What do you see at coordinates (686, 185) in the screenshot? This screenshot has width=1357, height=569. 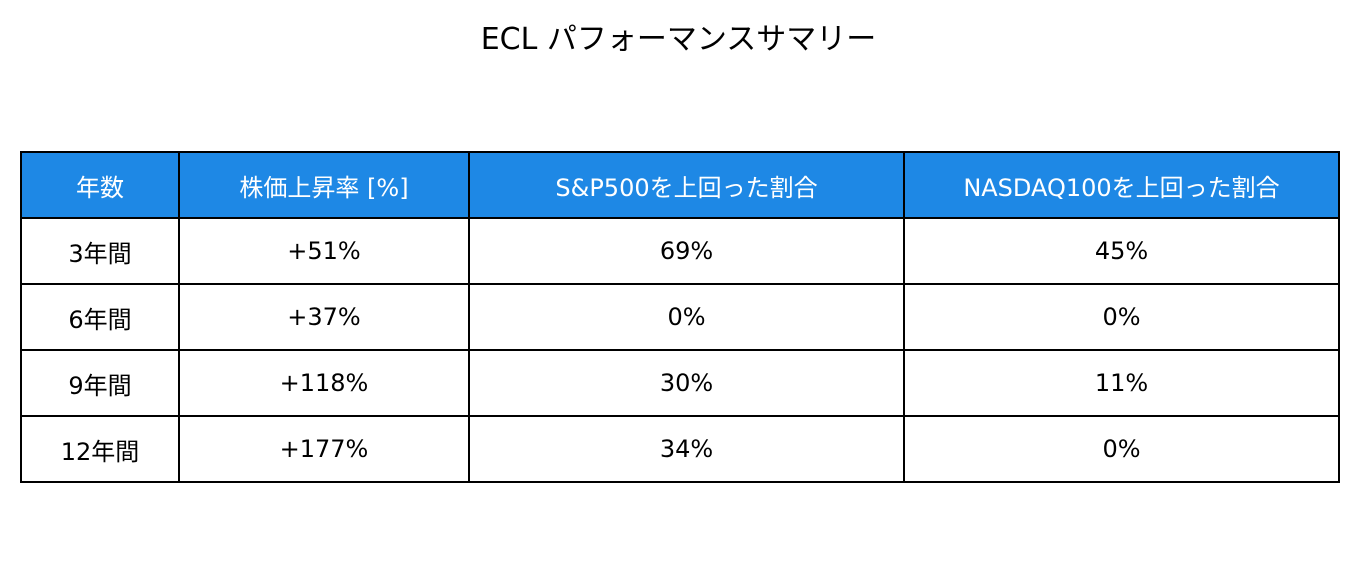 I see `header-cell: S&P500を上回った割合` at bounding box center [686, 185].